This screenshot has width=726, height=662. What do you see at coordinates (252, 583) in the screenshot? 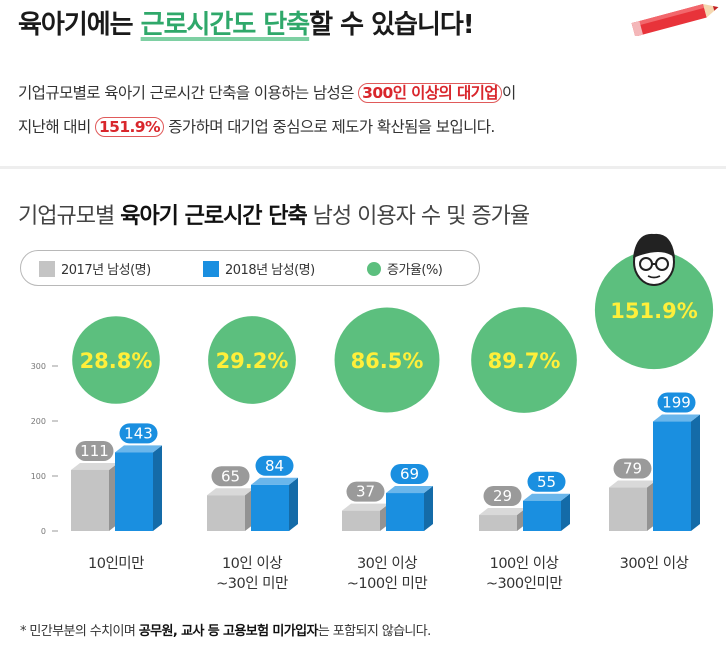
I see `category-label: ~30인 미만` at bounding box center [252, 583].